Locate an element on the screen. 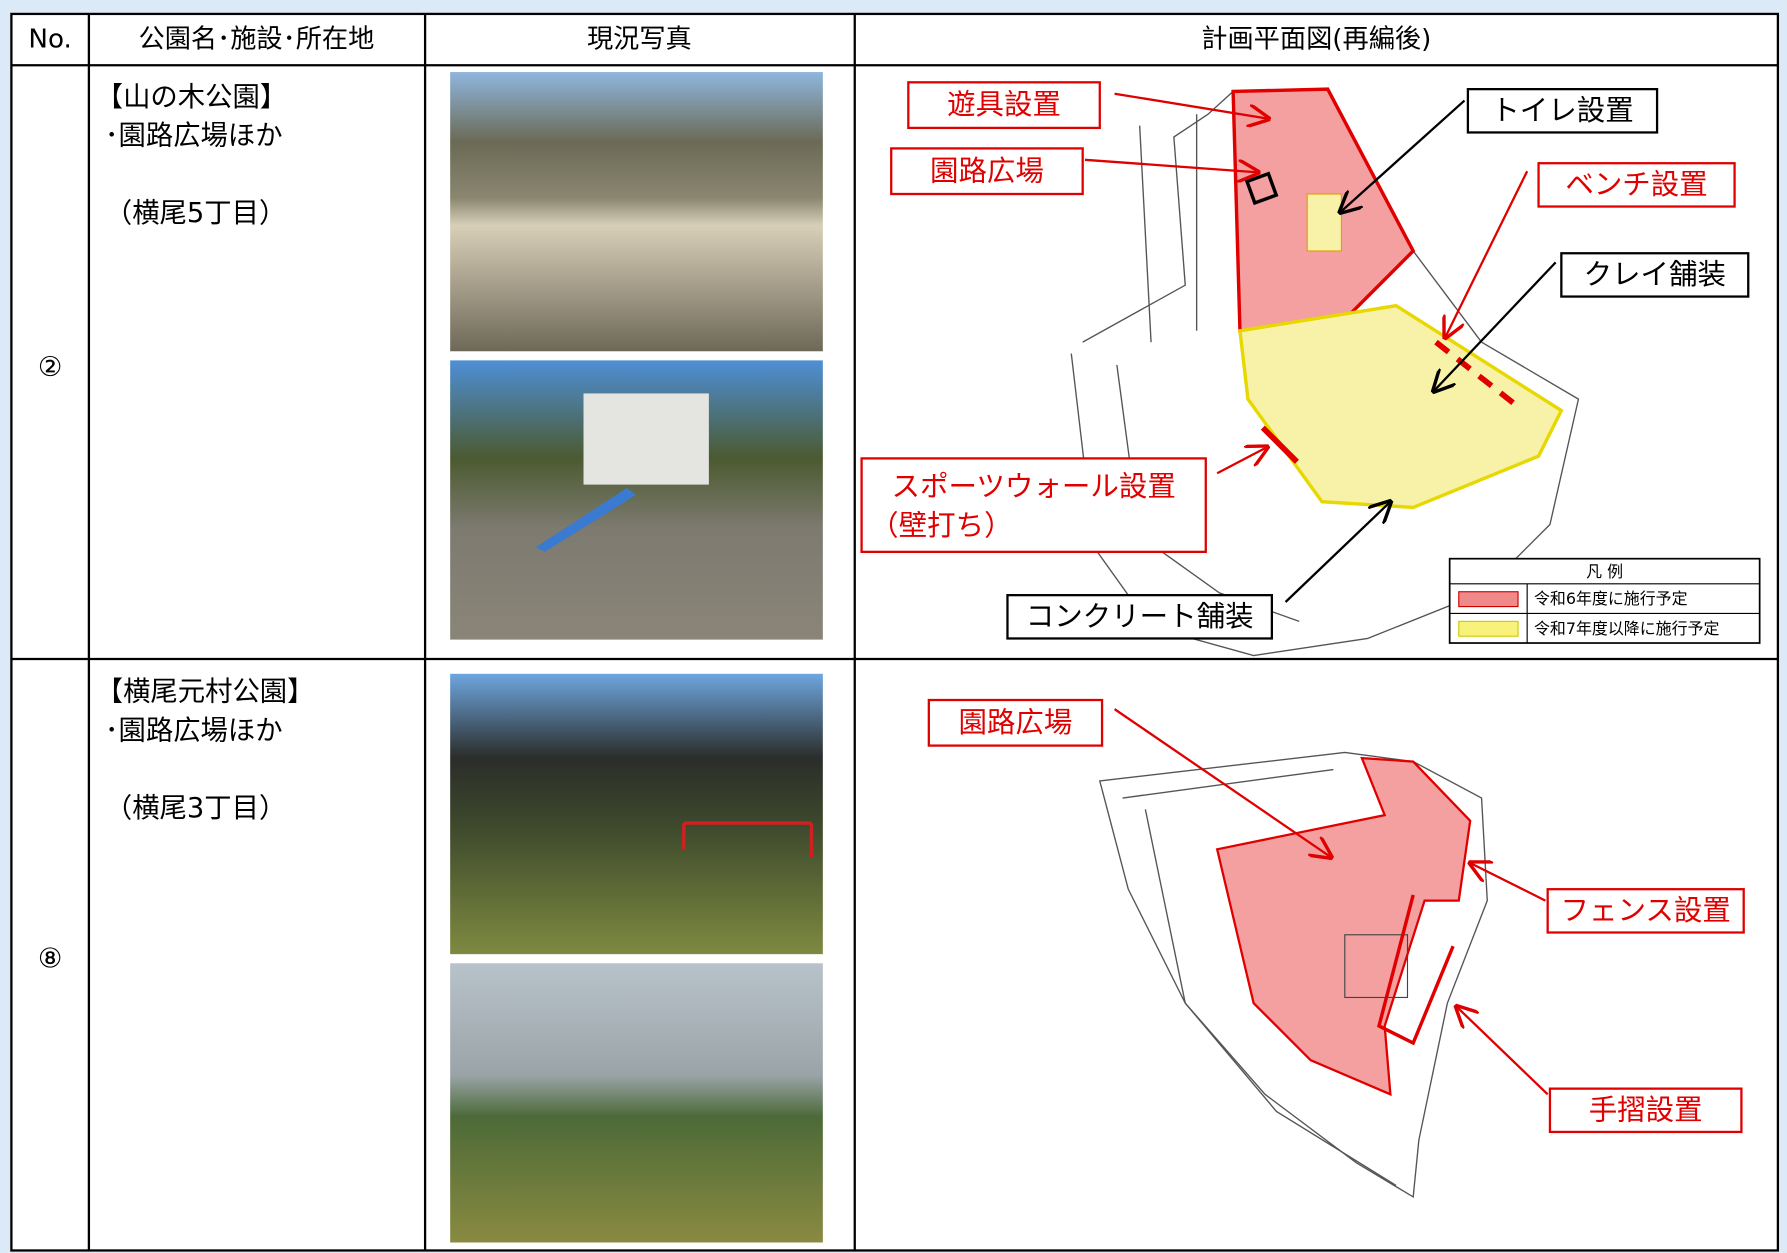  row-no: ② is located at coordinates (50, 367).